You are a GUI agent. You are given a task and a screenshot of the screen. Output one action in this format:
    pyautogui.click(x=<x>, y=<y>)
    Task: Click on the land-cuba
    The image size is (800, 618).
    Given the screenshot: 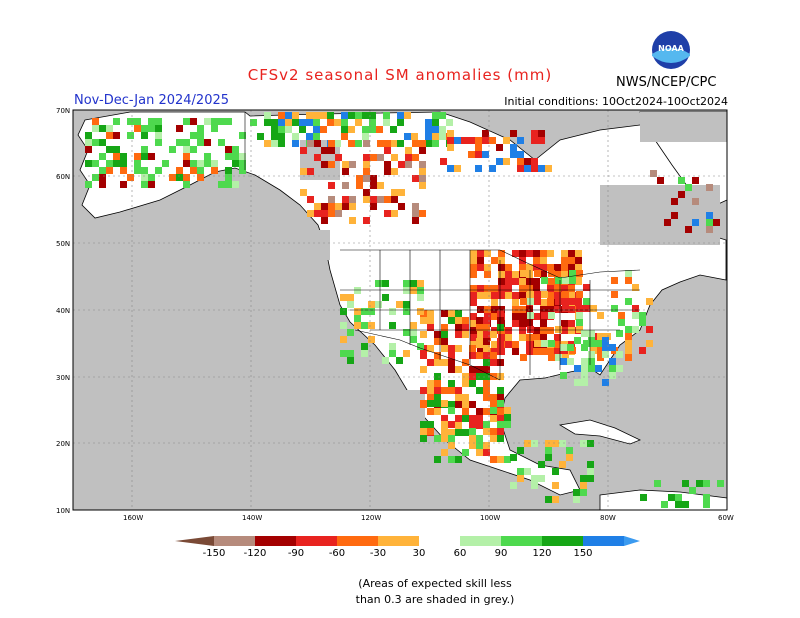 What is the action you would take?
    pyautogui.click(x=599, y=432)
    